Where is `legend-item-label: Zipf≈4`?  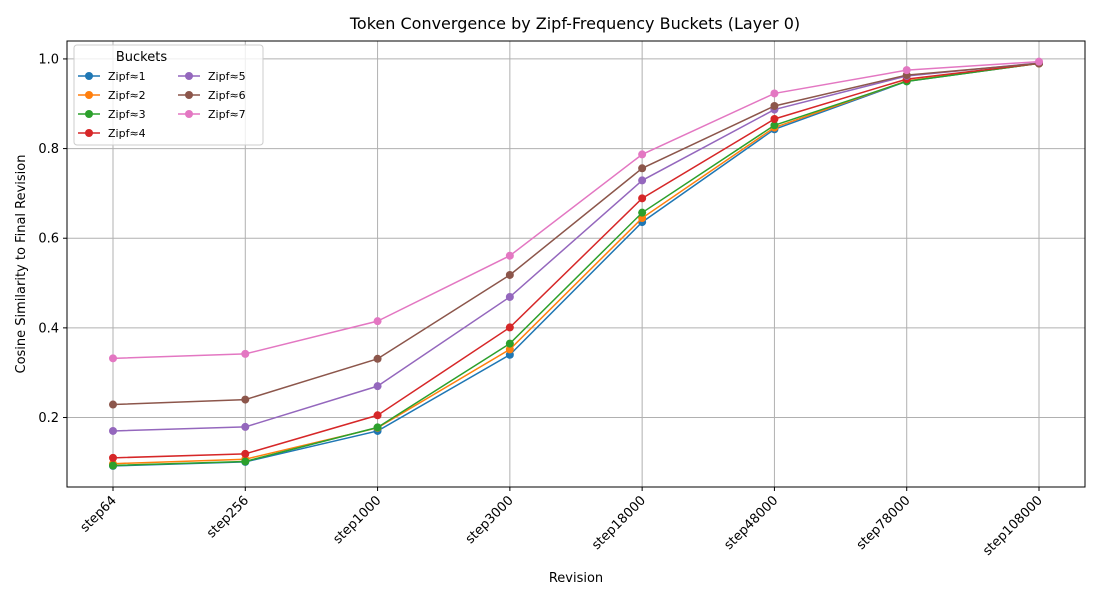 legend-item-label: Zipf≈4 is located at coordinates (127, 133).